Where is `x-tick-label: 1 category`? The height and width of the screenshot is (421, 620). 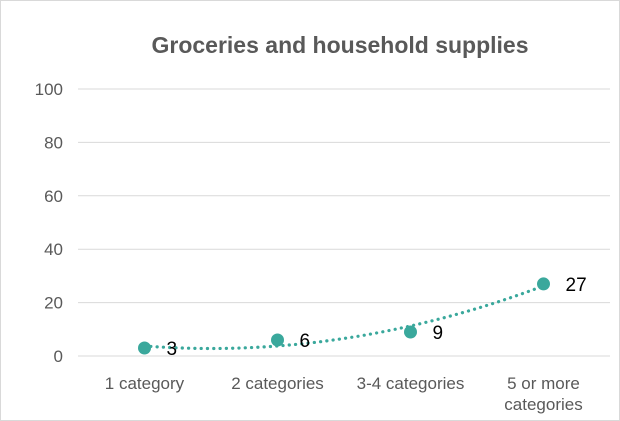
x-tick-label: 1 category is located at coordinates (145, 383).